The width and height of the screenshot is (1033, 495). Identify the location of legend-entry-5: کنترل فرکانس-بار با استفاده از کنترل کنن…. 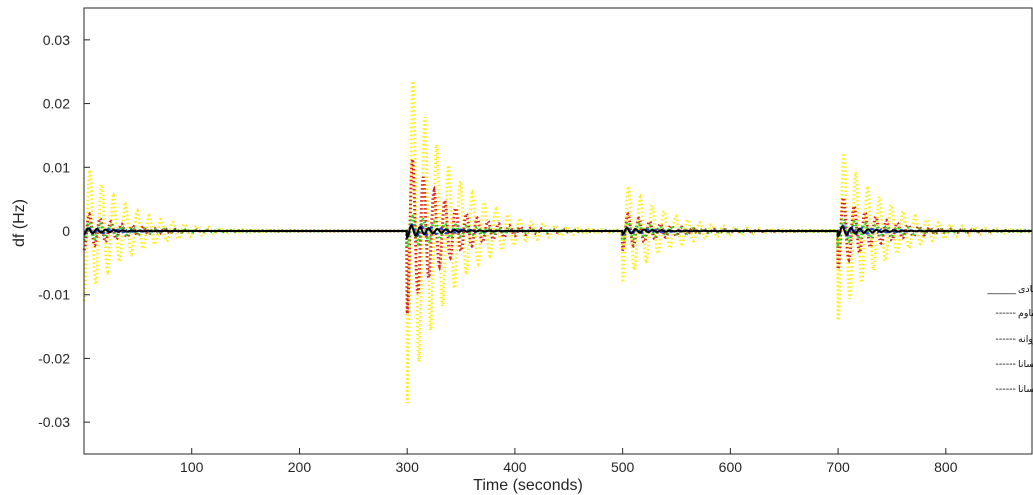
(1025, 389).